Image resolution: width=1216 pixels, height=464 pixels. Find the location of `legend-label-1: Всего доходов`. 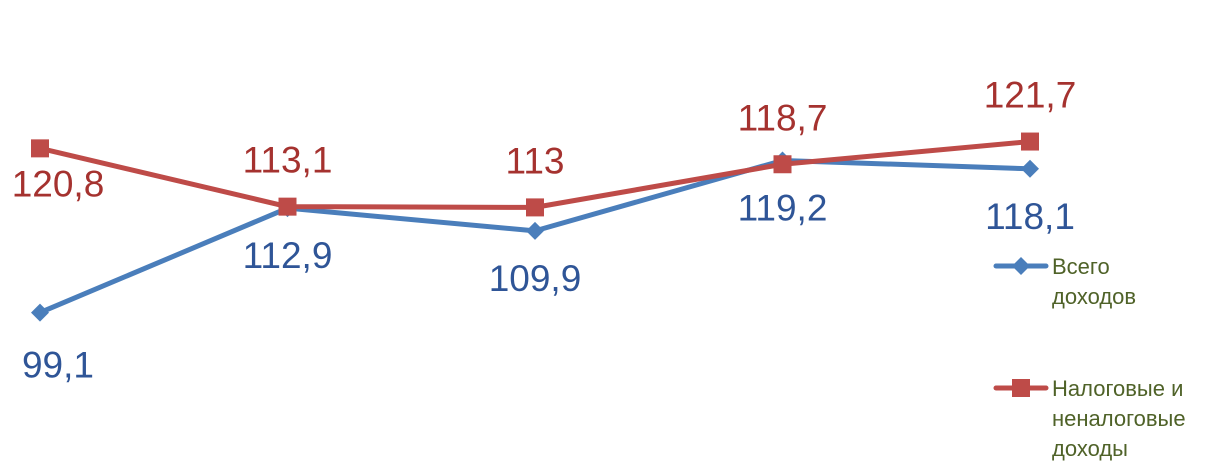

legend-label-1: Всего доходов is located at coordinates (1094, 281).